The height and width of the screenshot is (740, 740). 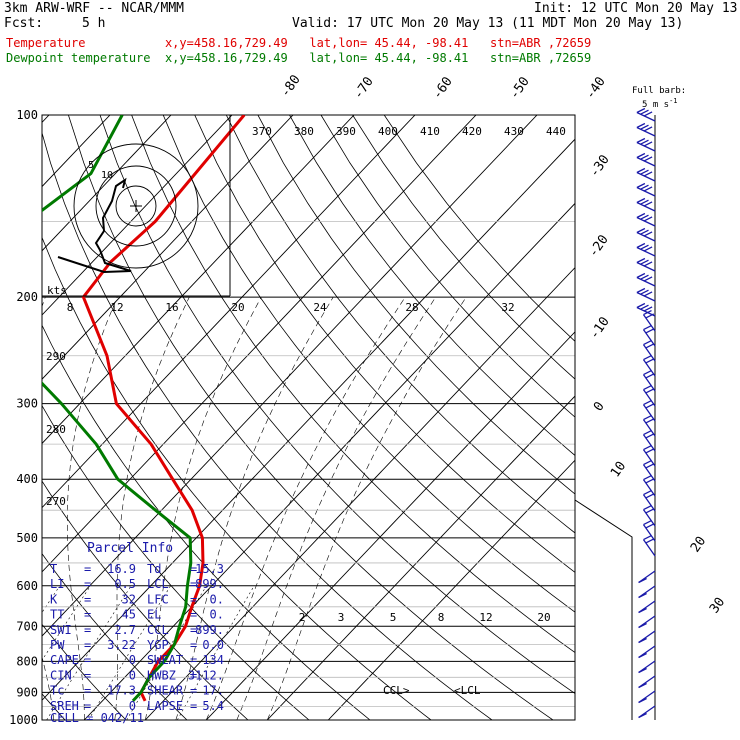 What do you see at coordinates (91, 165) in the screenshot?
I see `hodograph-ring-label: 5` at bounding box center [91, 165].